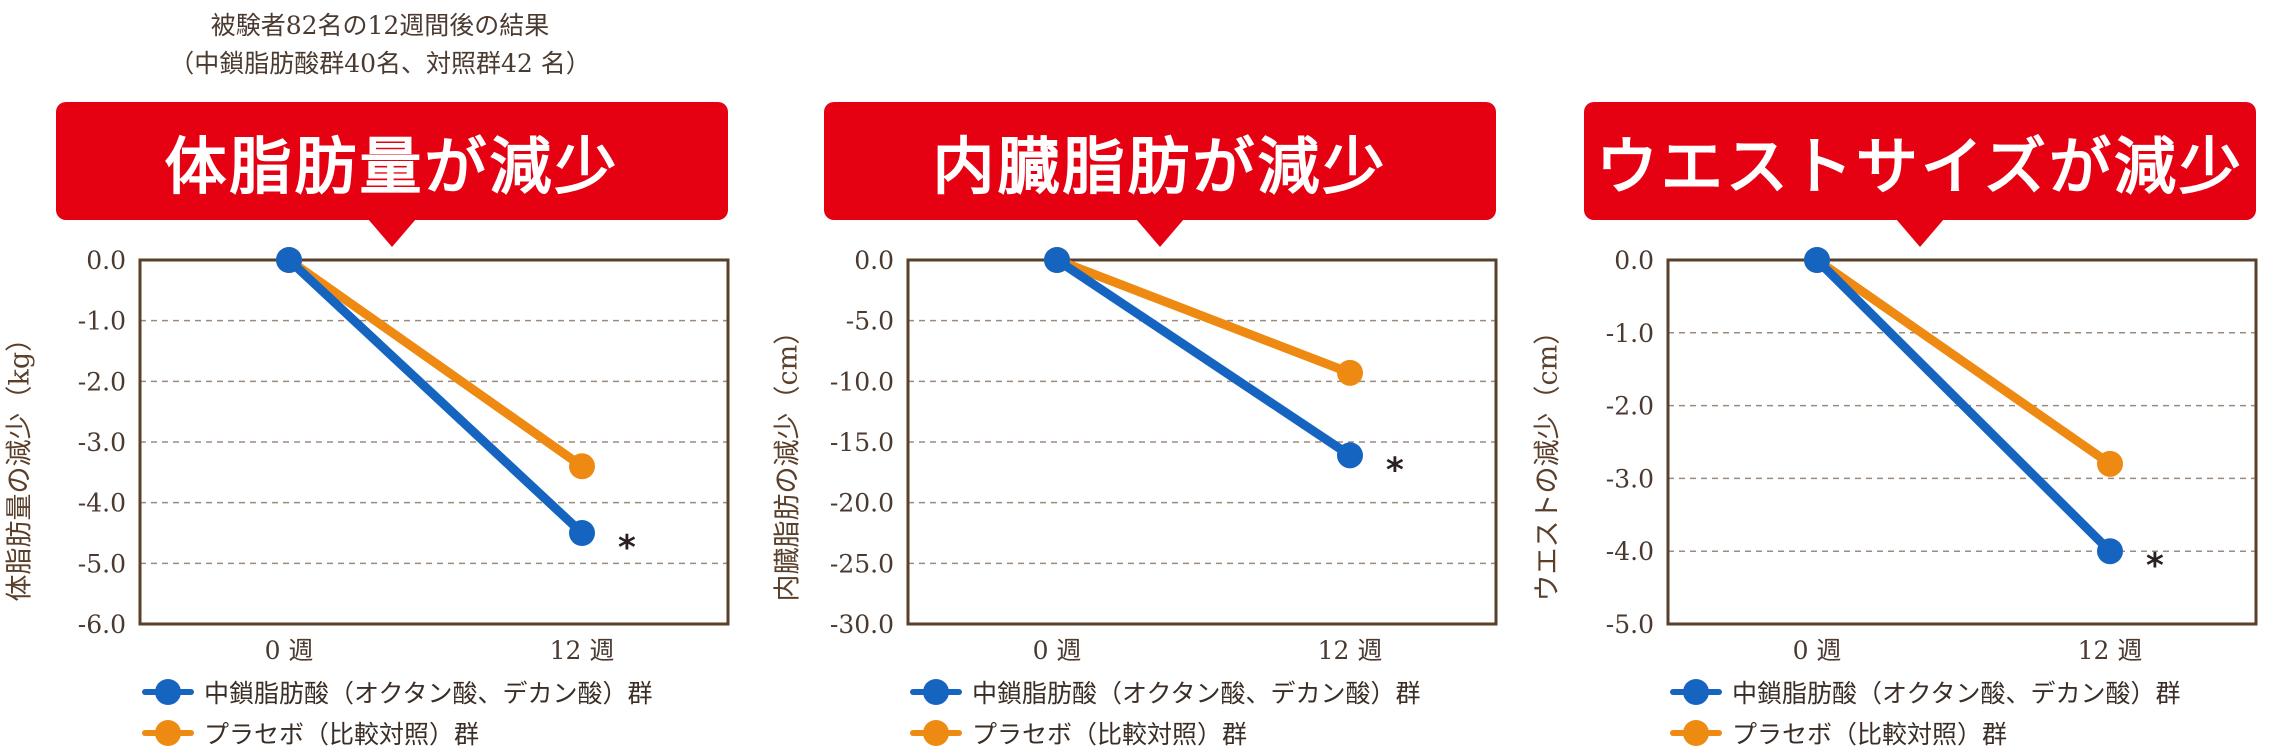 This screenshot has height=752, width=2288. Describe the element at coordinates (862, 442) in the screenshot. I see `y-tick-label: -15.0` at that location.